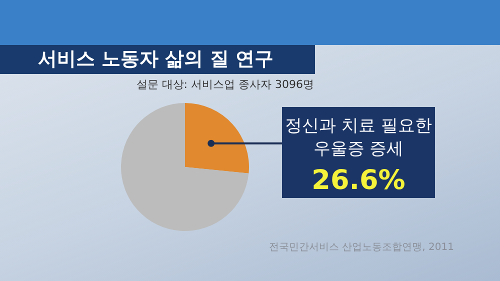 The image size is (500, 281). I want to click on slice-label: 정신과 치료 필요한 우울증 증세, so click(358, 137).